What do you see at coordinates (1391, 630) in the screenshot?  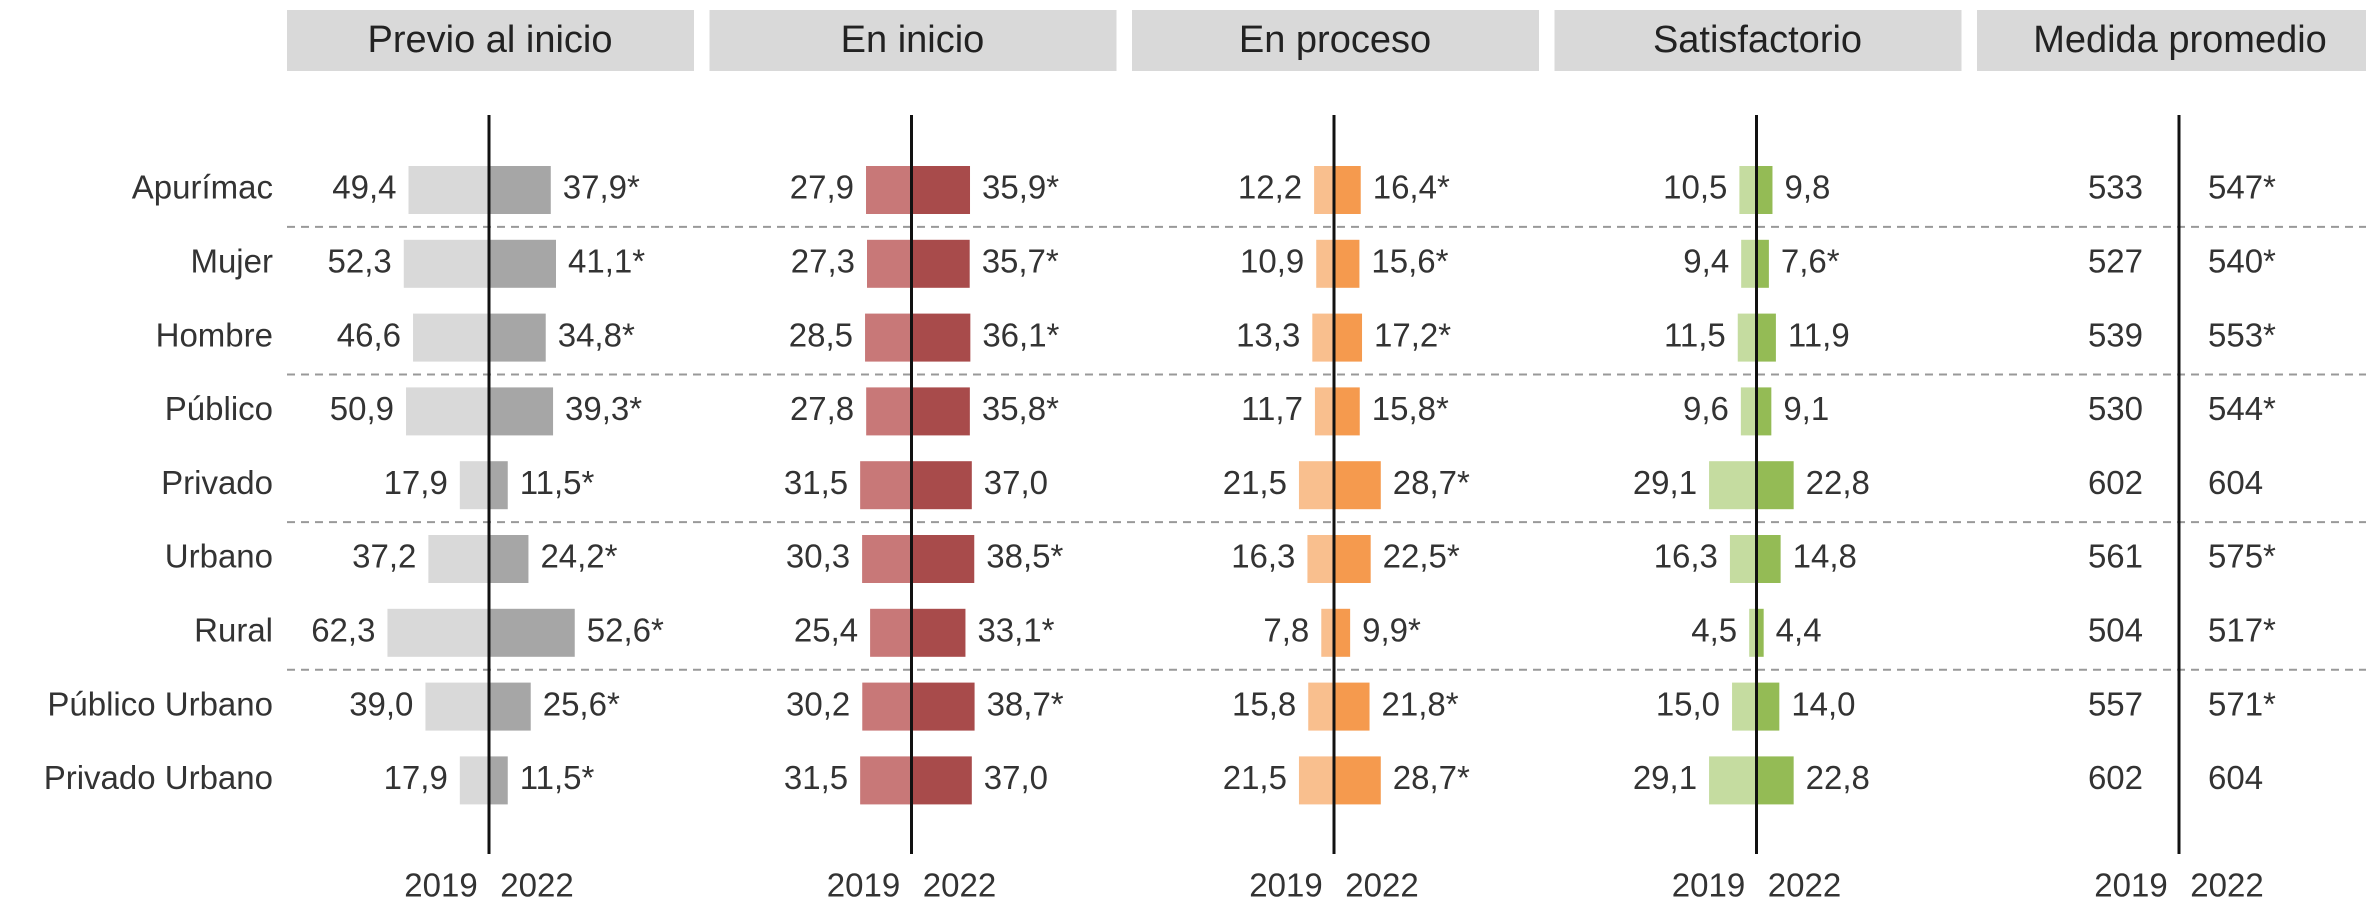 I see `value-label: 9,9*` at bounding box center [1391, 630].